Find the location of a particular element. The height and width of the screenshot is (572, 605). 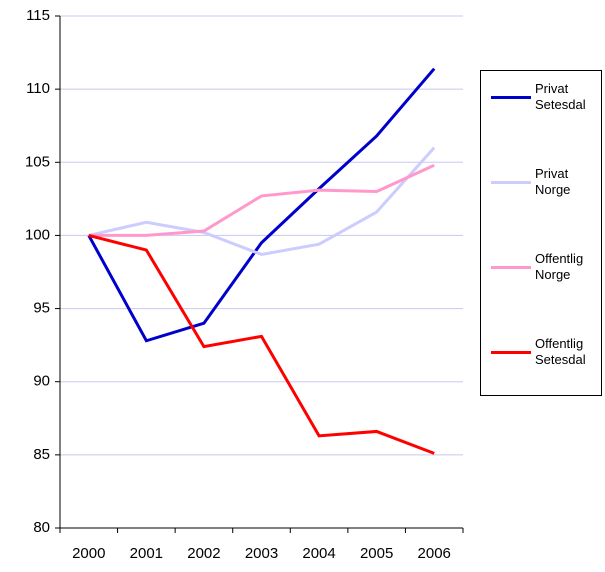

y-tick-label: 110 is located at coordinates (38, 88).